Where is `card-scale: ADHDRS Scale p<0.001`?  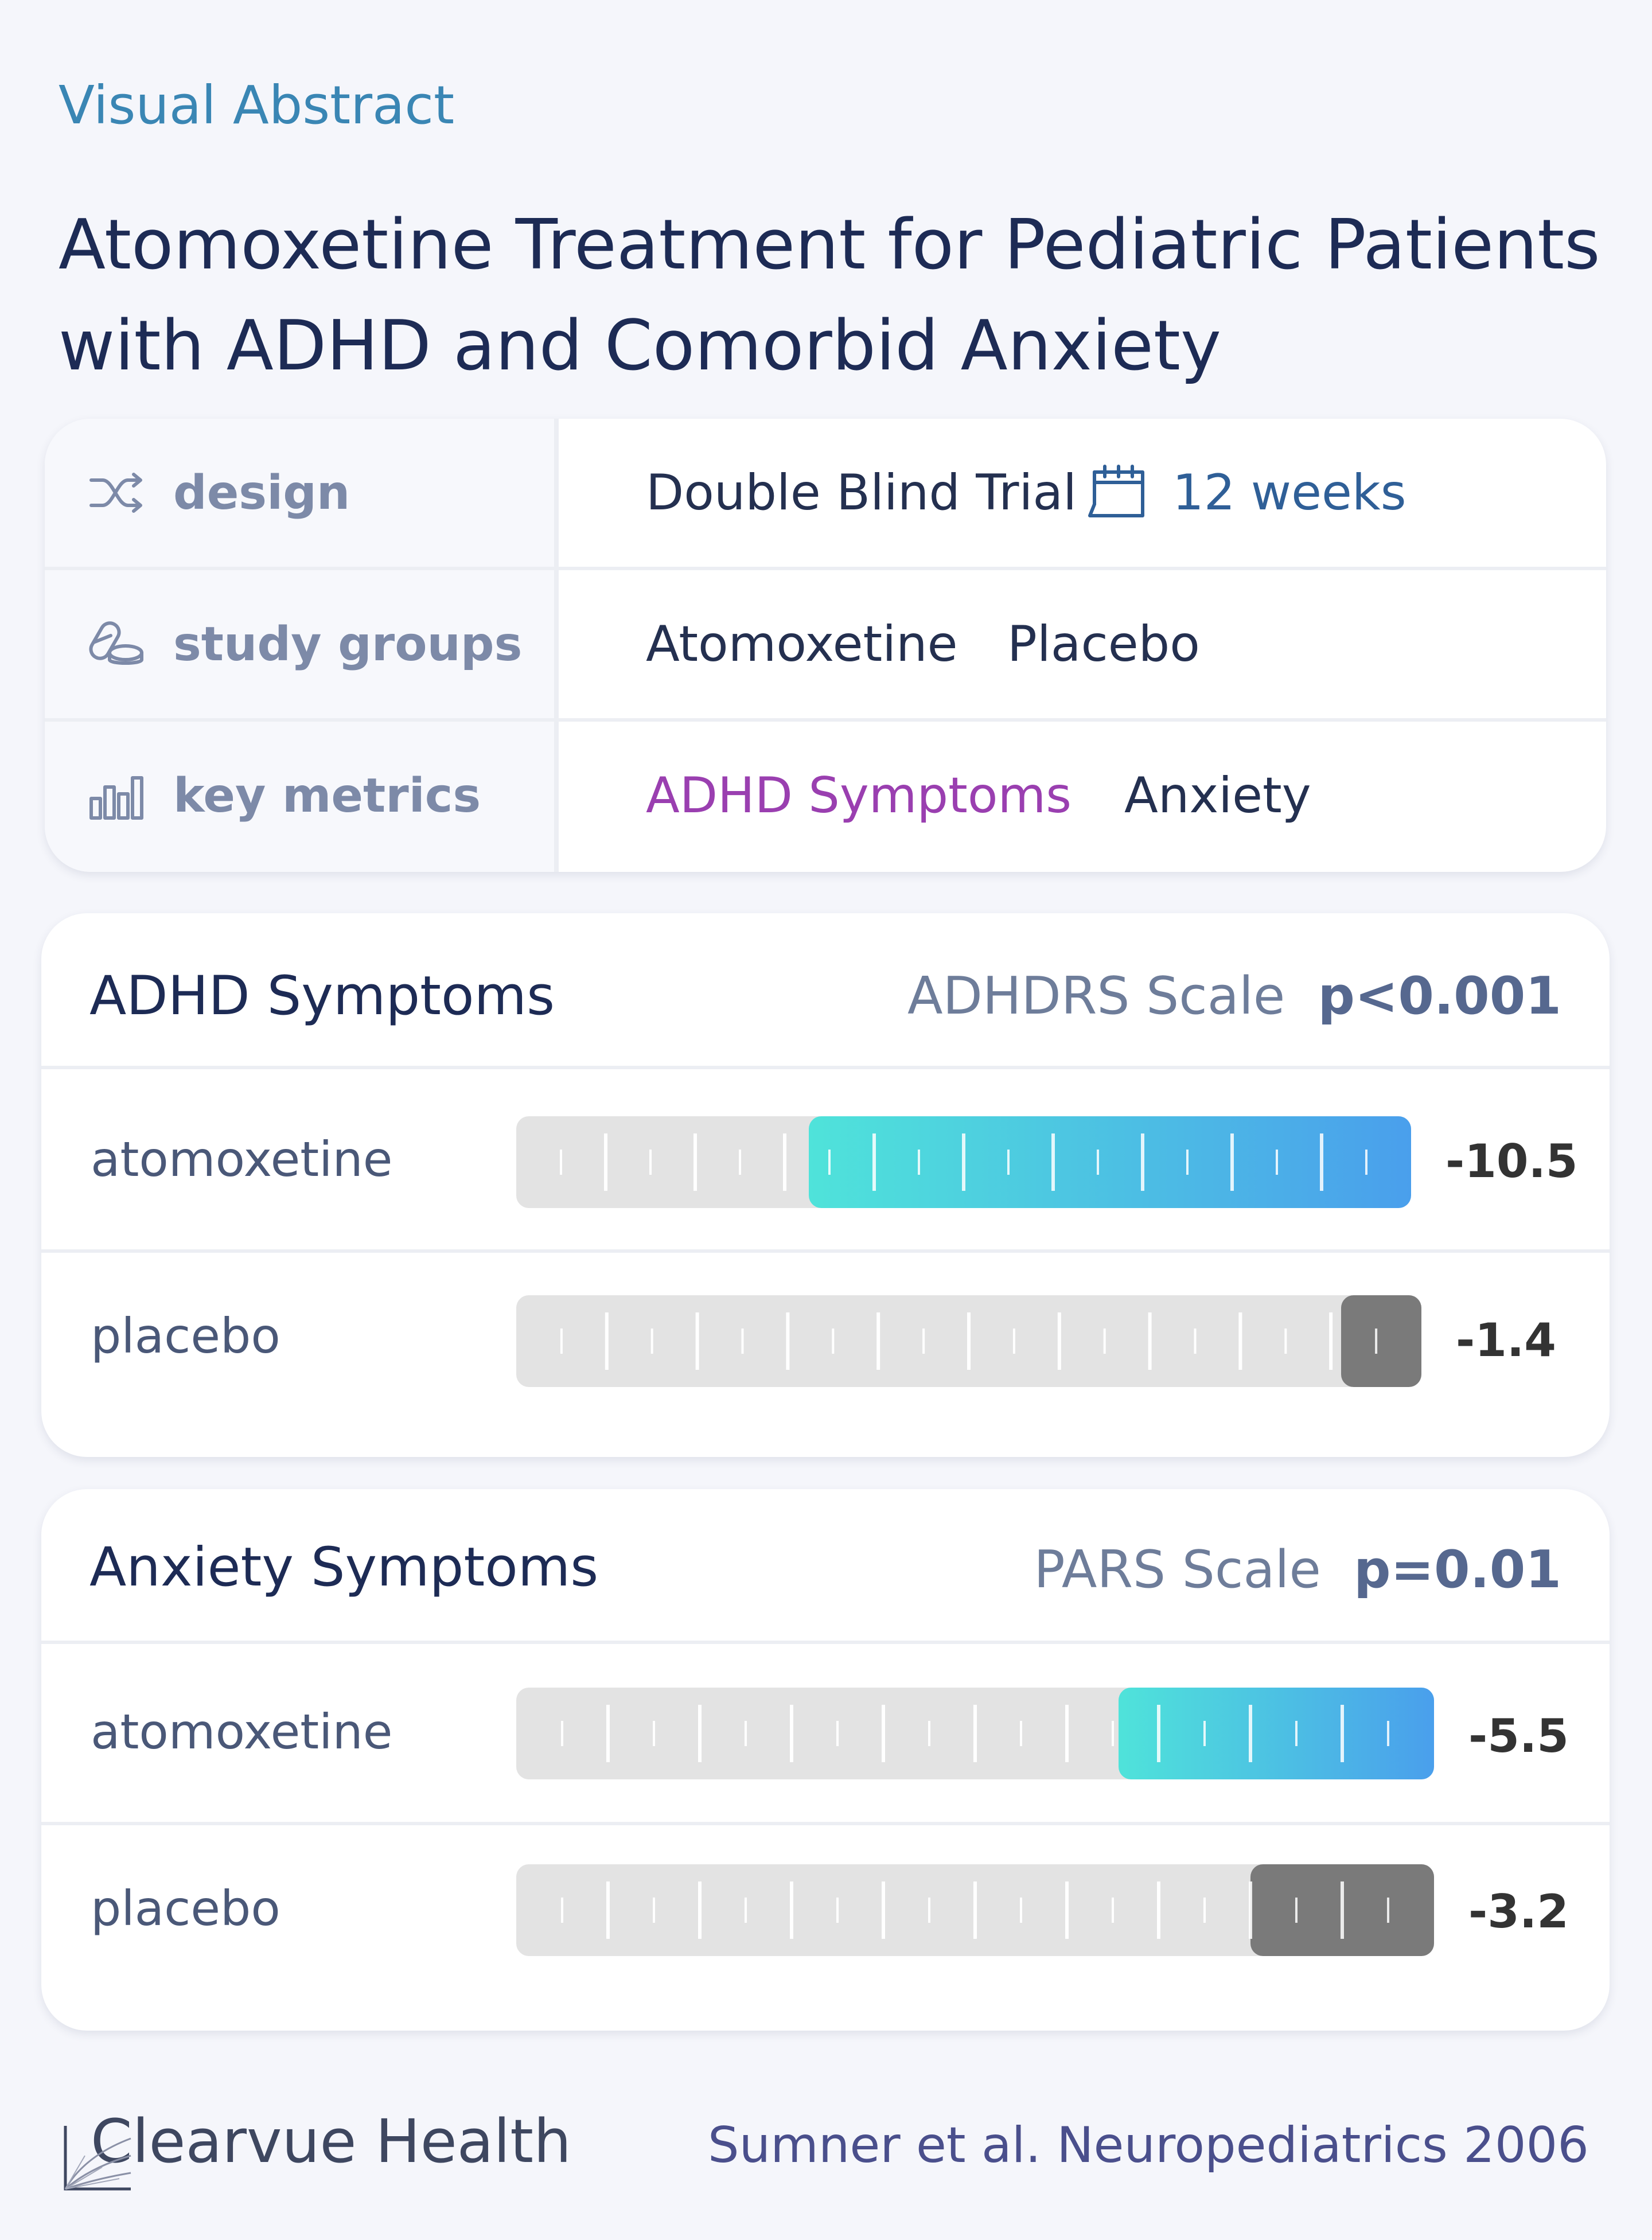 card-scale: ADHDRS Scale p<0.001 is located at coordinates (1234, 996).